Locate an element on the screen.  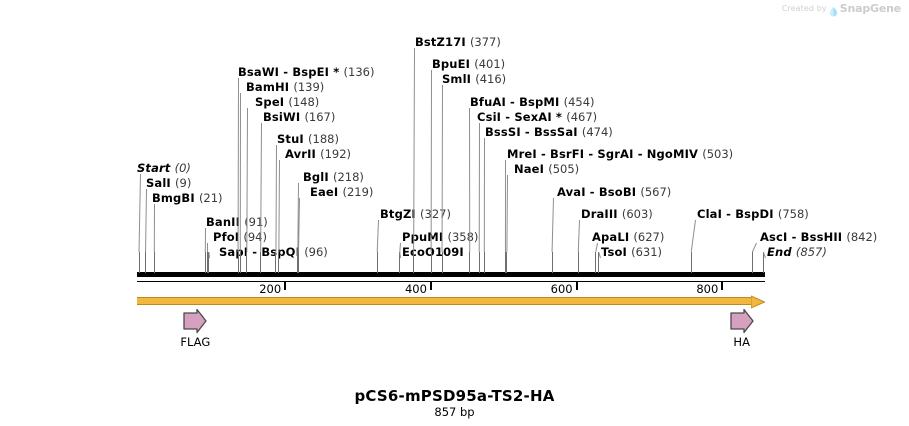
restriction-site-label: SapI - BspQI (96) is located at coordinates (273, 252).